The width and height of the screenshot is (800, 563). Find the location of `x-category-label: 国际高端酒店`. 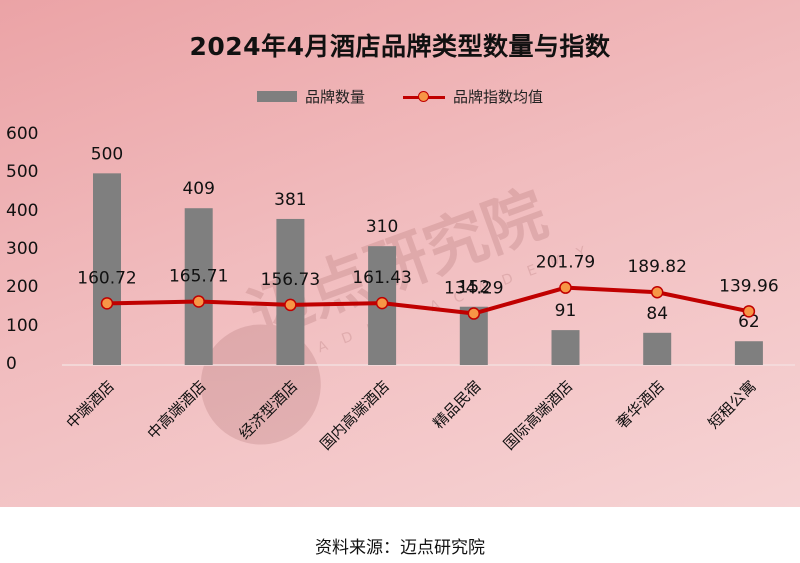

x-category-label: 国际高端酒店 is located at coordinates (538, 415).